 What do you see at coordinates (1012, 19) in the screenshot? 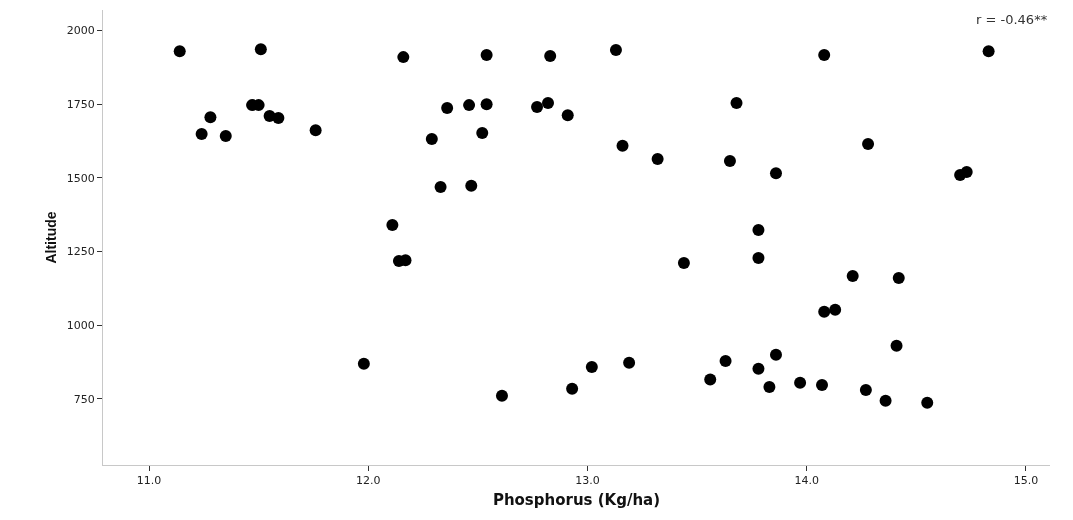
I see `annotation: r = -0.46**` at bounding box center [1012, 19].